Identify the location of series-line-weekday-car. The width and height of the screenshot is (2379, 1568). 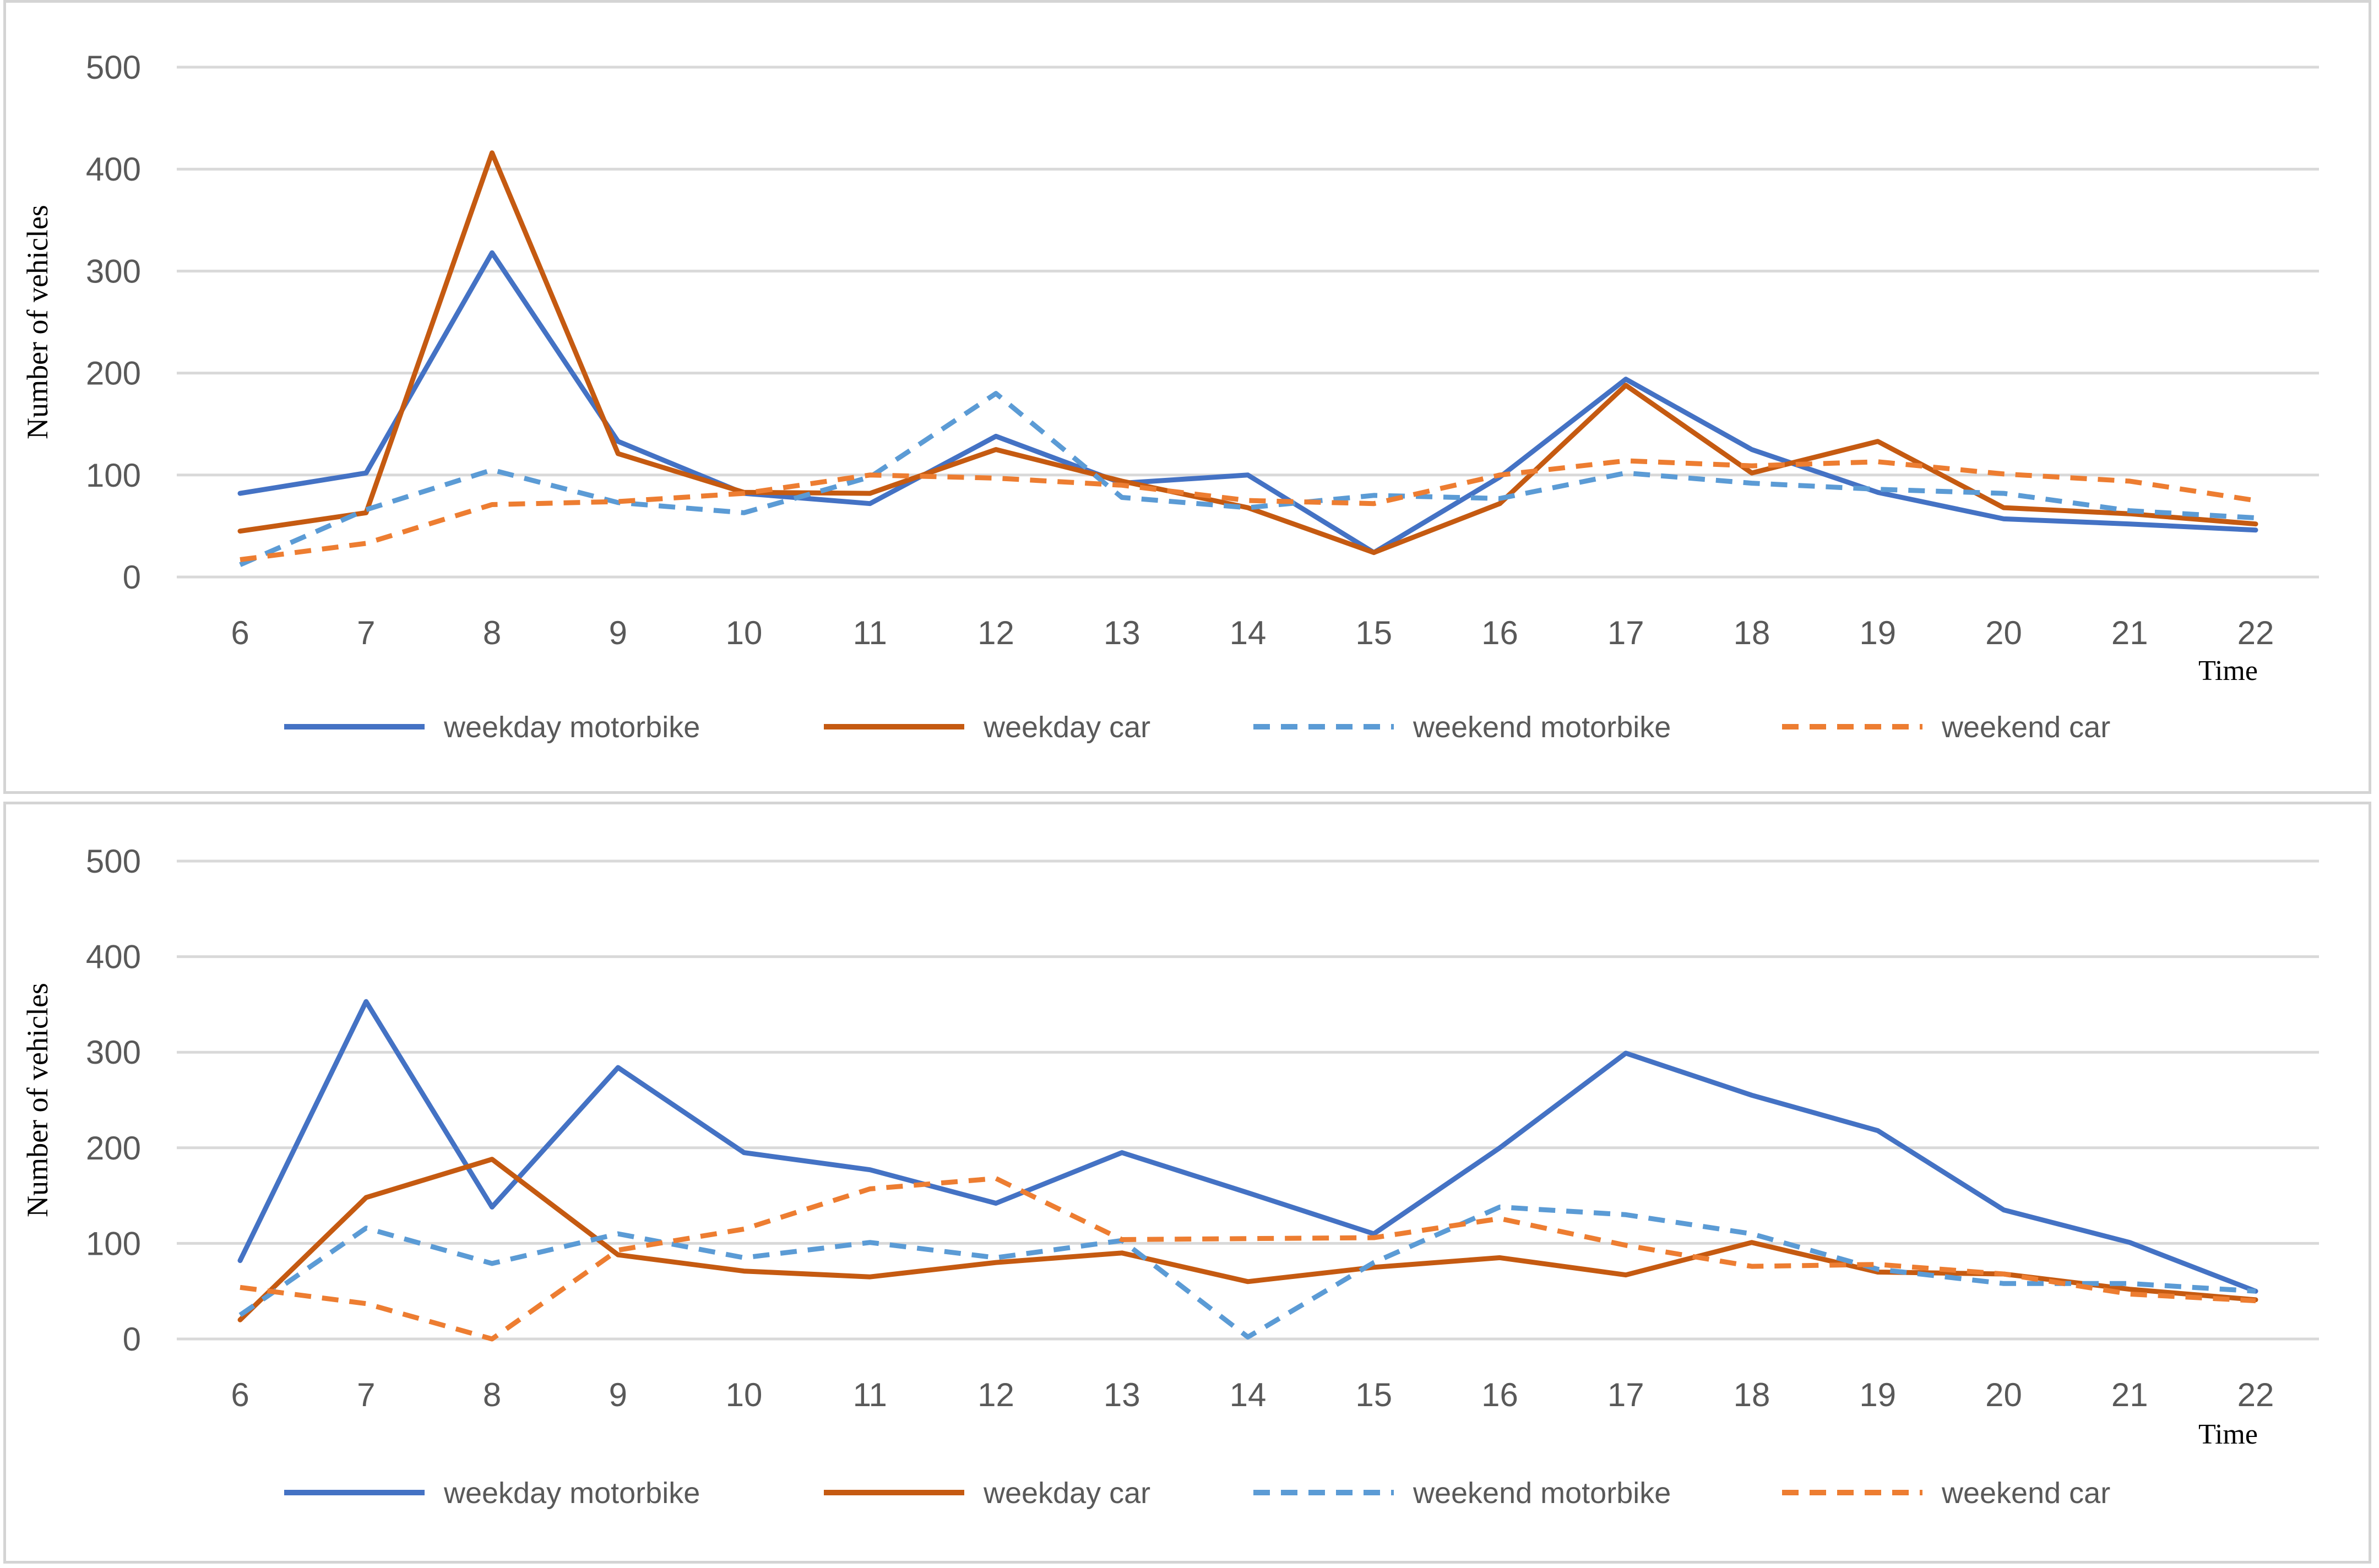
(1247, 1239).